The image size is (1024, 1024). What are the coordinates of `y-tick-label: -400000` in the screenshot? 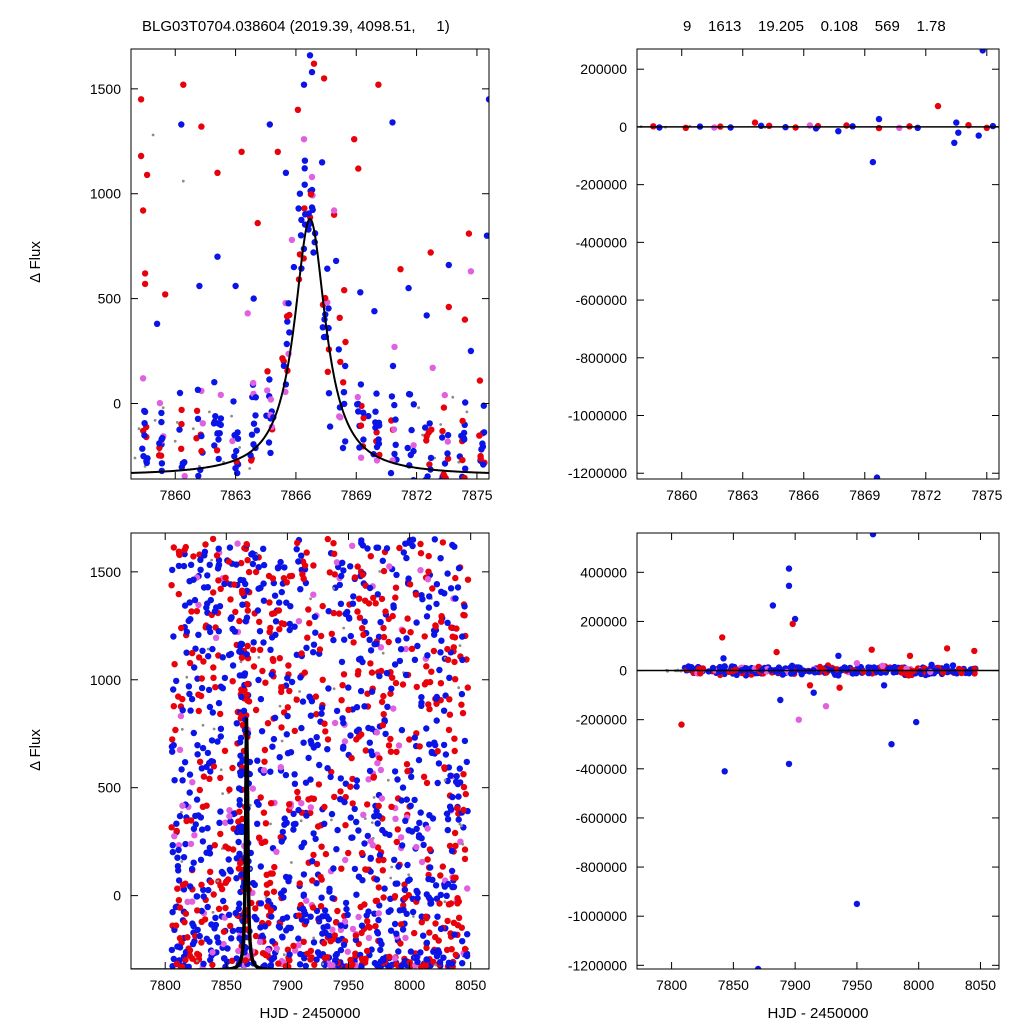 It's located at (602, 769).